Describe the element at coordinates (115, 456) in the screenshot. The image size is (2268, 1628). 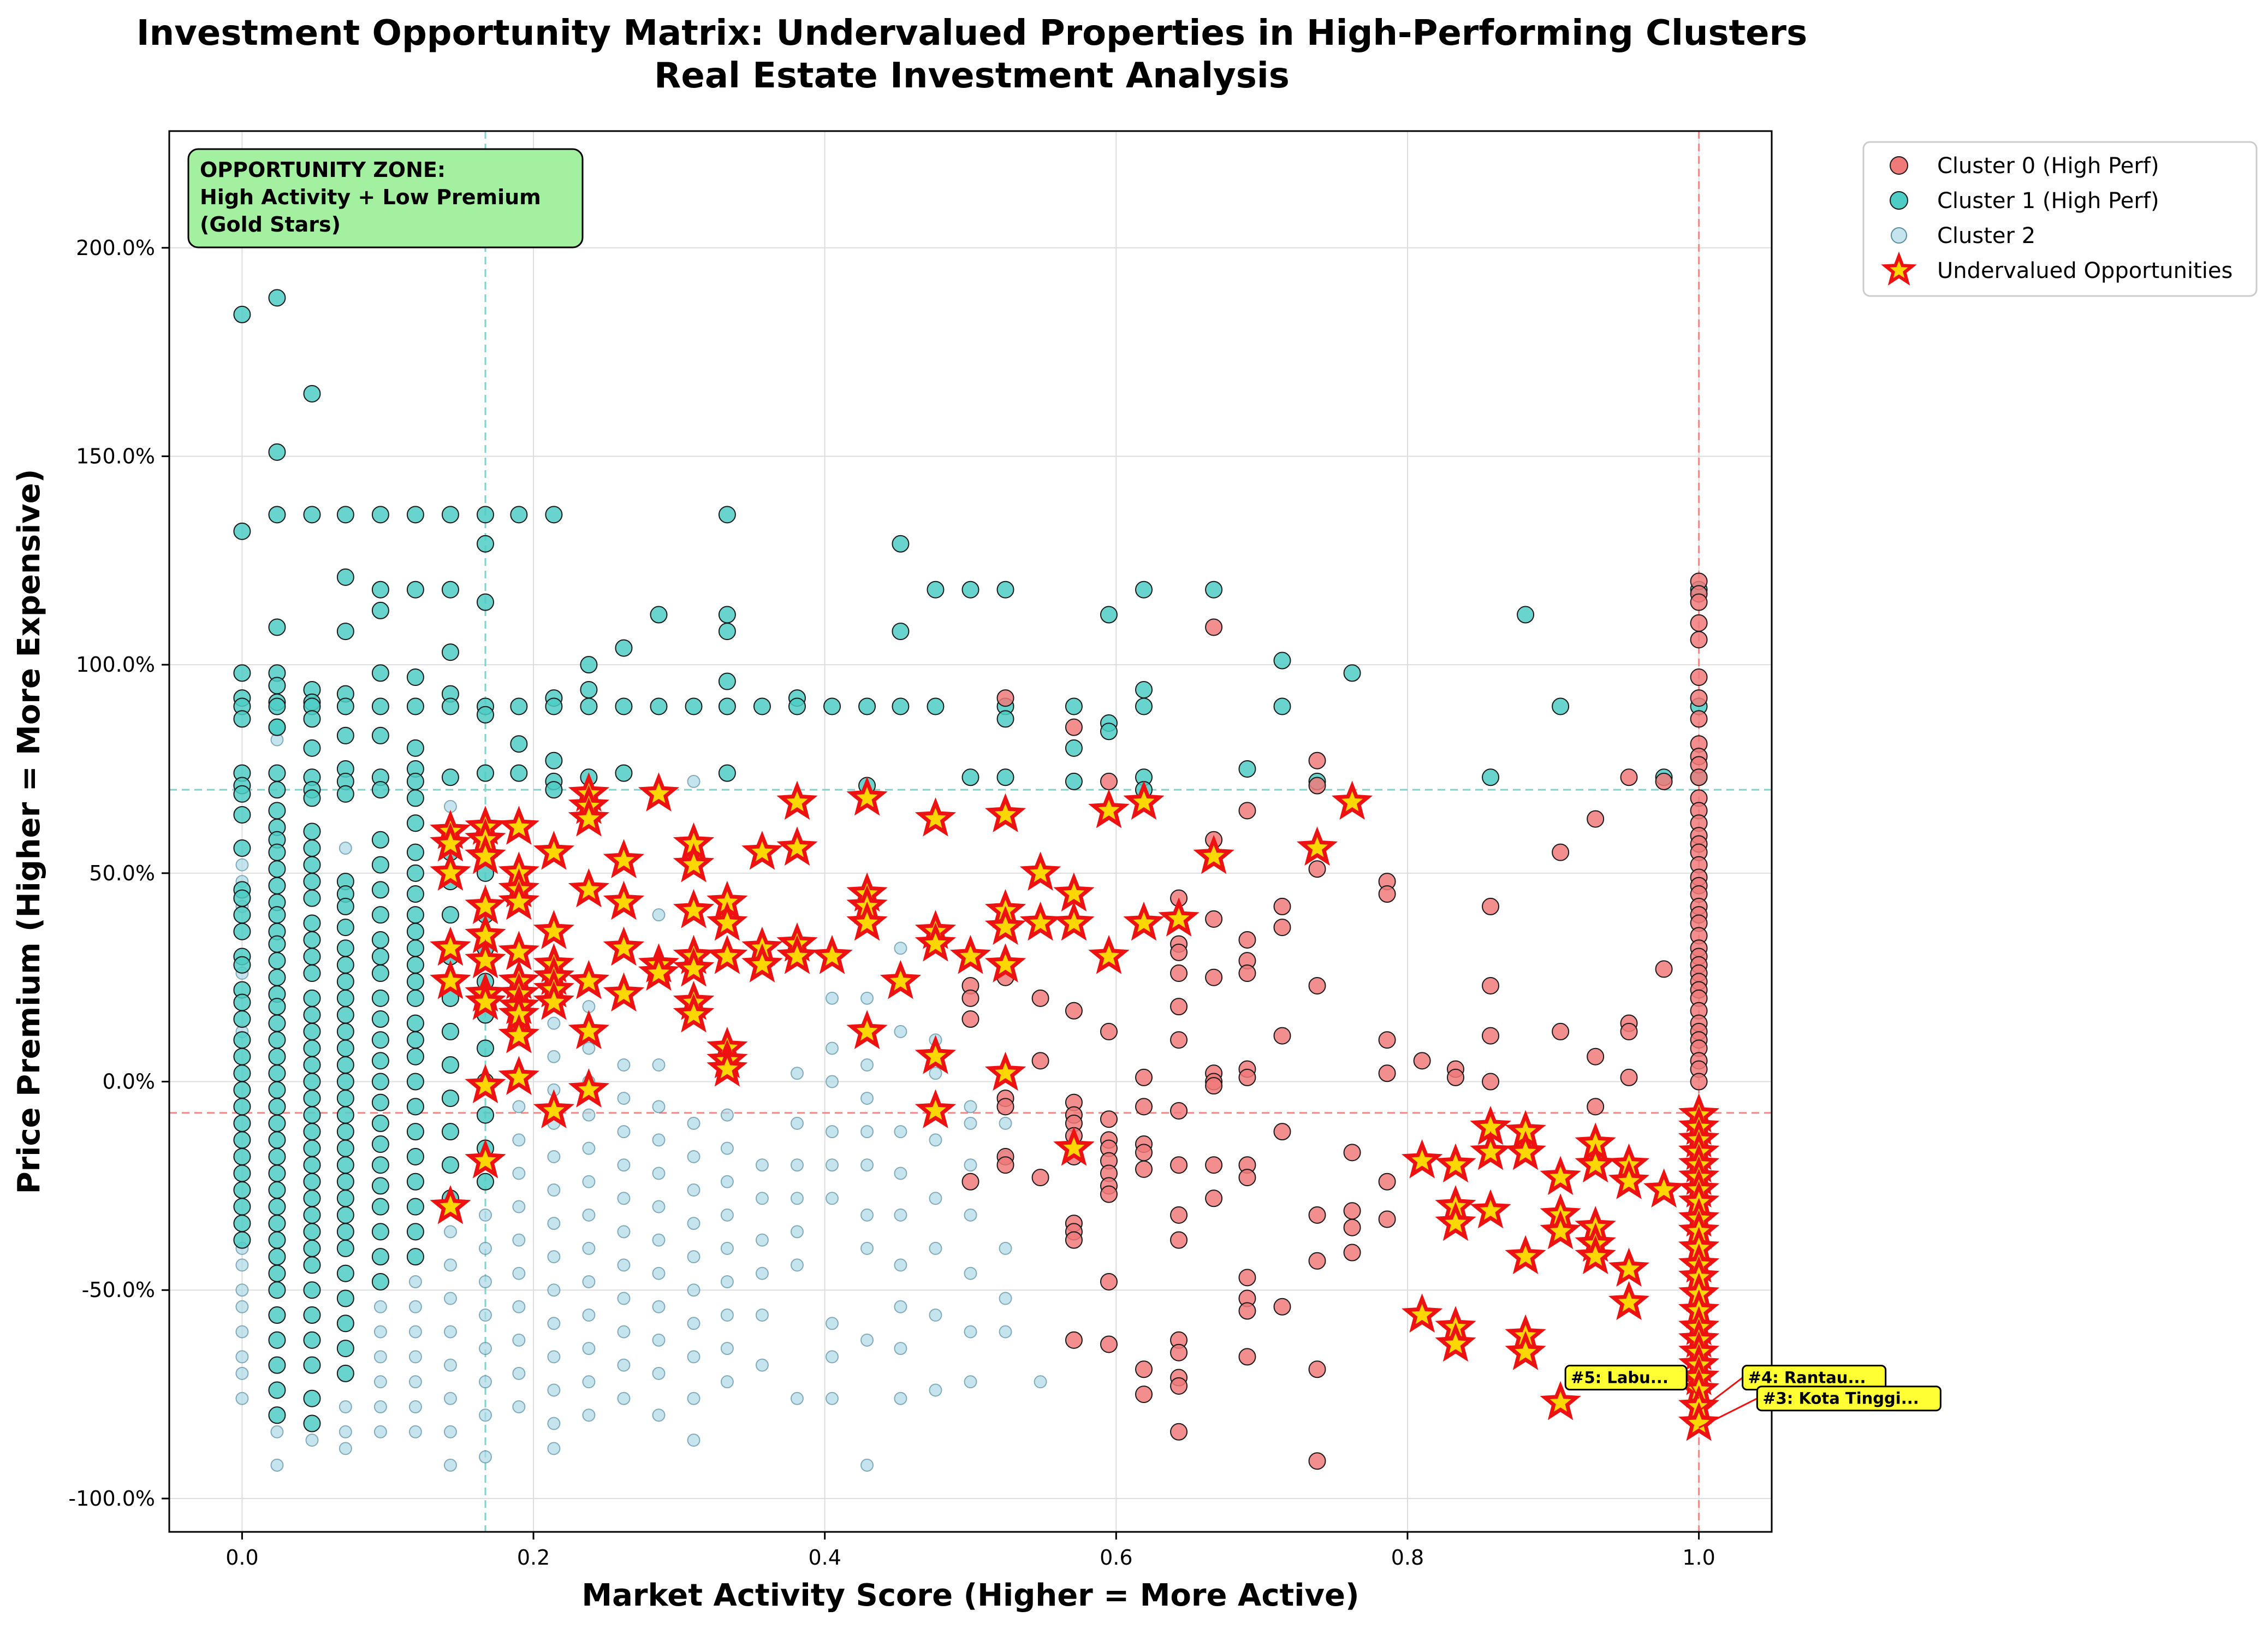
I see `y-tick-label: 150.0%` at that location.